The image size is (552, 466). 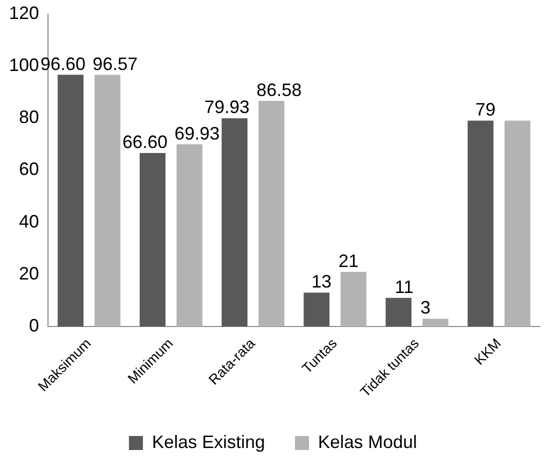 I want to click on data-label: 79.93, so click(x=227, y=107).